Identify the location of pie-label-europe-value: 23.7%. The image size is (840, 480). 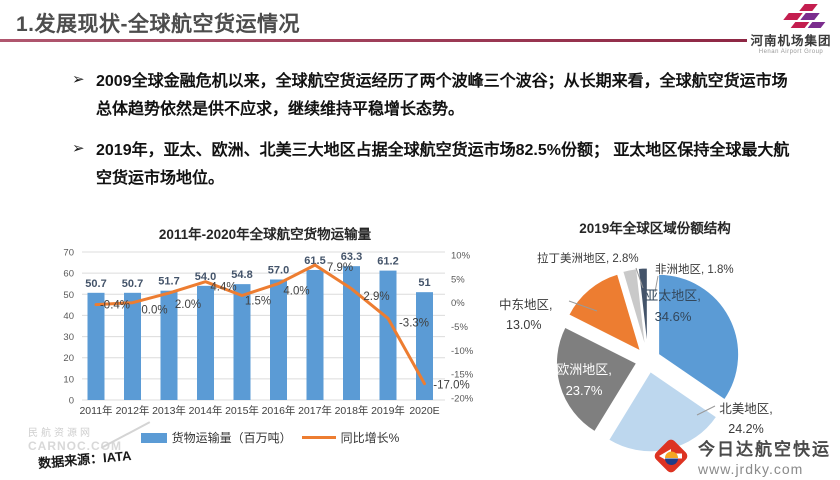
(584, 390).